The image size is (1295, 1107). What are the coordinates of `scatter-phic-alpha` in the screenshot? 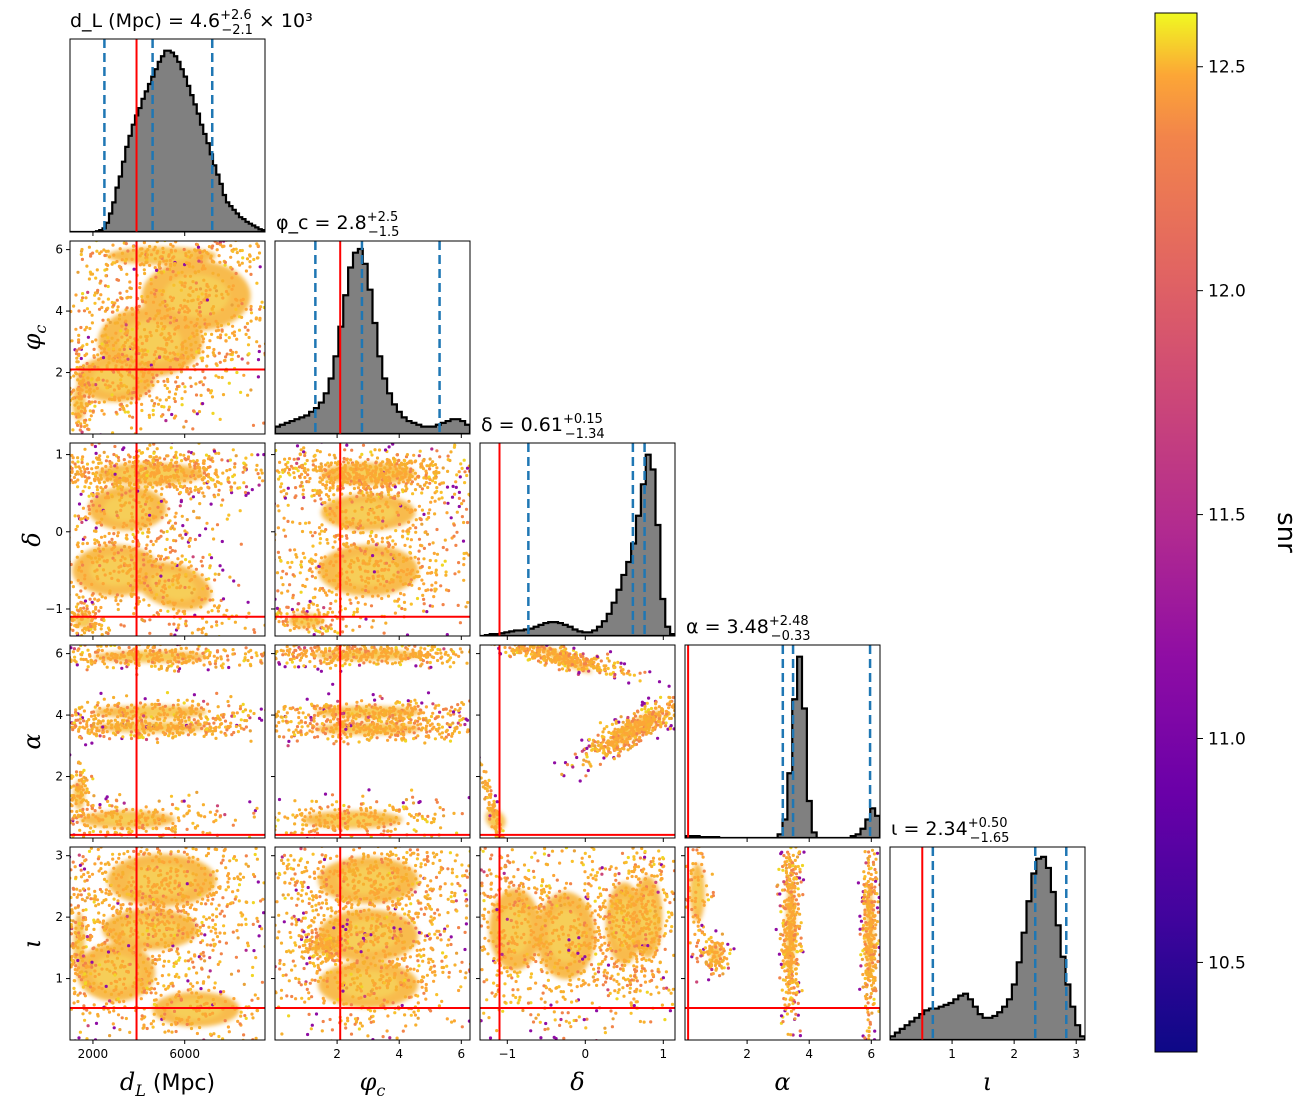 It's located at (371, 743).